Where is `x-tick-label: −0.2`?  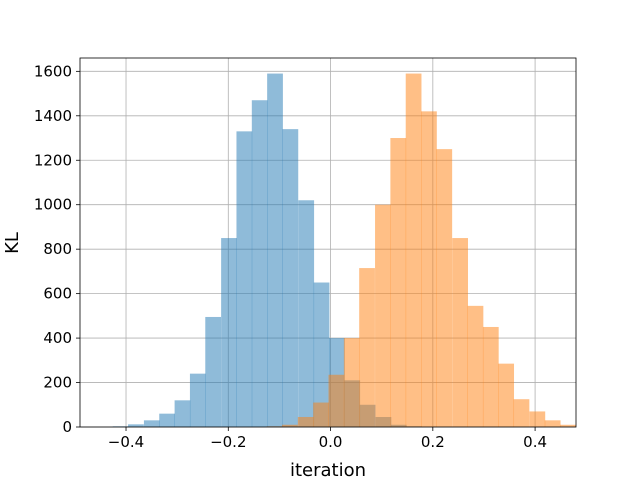 x-tick-label: −0.2 is located at coordinates (228, 442).